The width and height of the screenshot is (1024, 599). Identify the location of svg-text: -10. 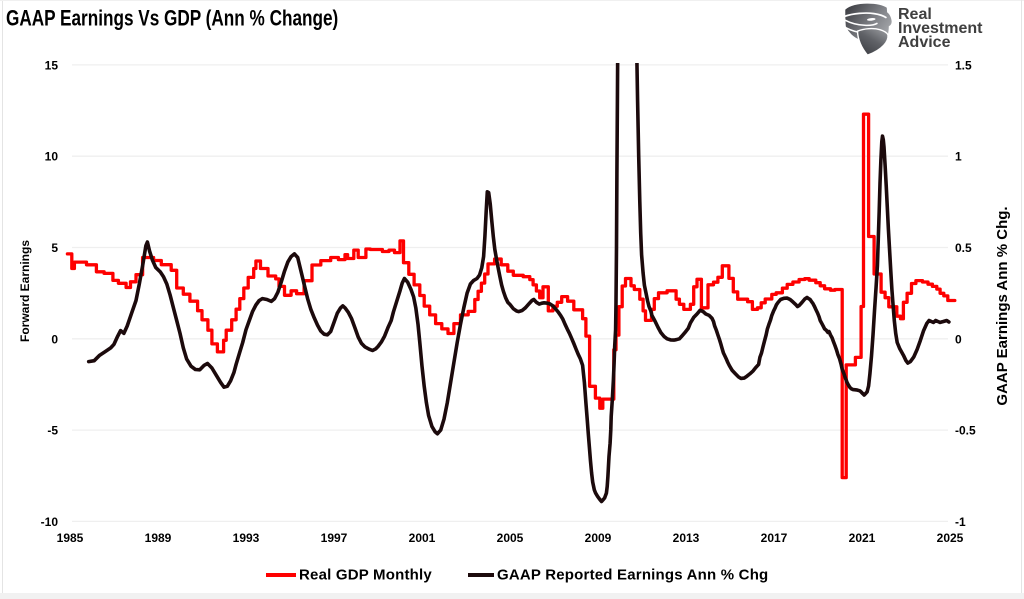
(50, 522).